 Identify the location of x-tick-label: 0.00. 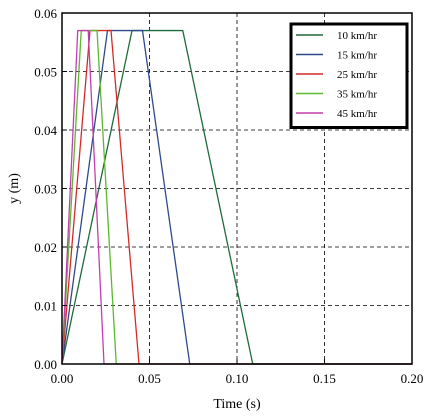
(62, 378).